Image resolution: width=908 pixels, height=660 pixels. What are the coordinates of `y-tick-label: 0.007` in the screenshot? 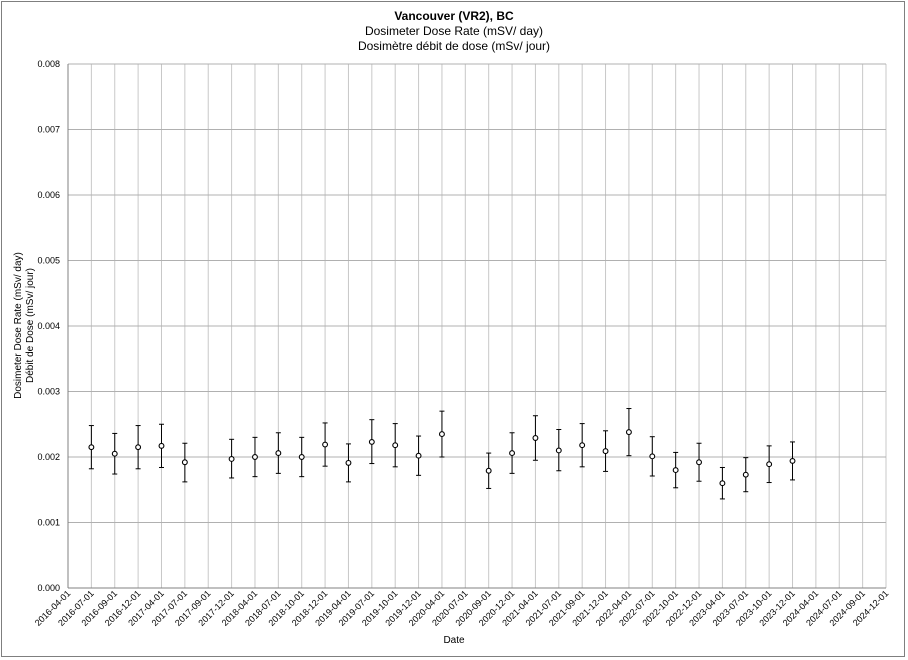 It's located at (48, 130).